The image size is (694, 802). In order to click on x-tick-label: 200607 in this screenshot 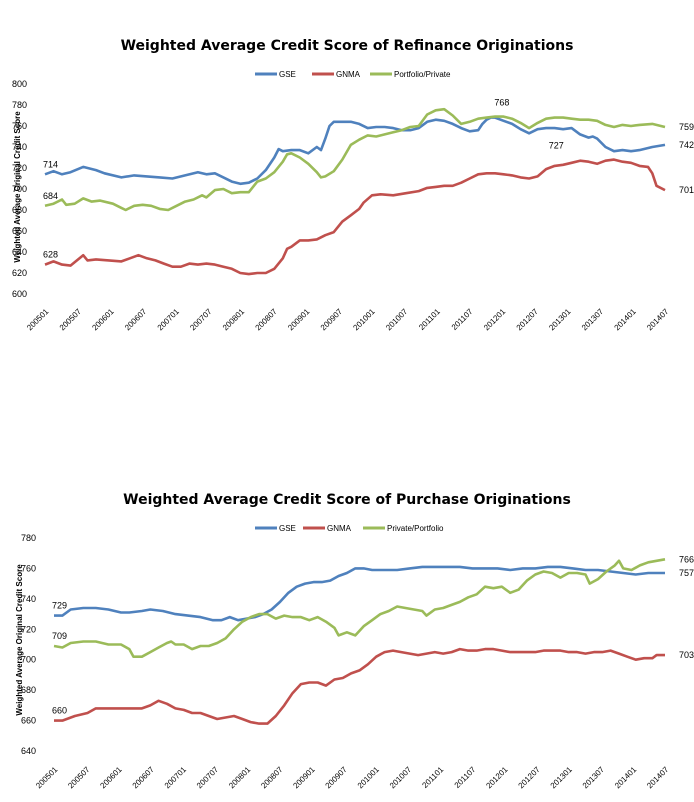, I will do `click(144, 778)`.